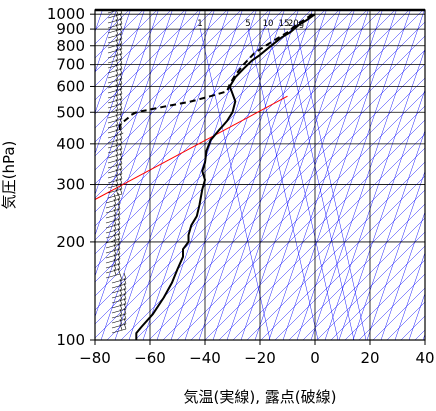  What do you see at coordinates (296, 24) in the screenshot?
I see `mixing-ratio-label: 20g` at bounding box center [296, 24].